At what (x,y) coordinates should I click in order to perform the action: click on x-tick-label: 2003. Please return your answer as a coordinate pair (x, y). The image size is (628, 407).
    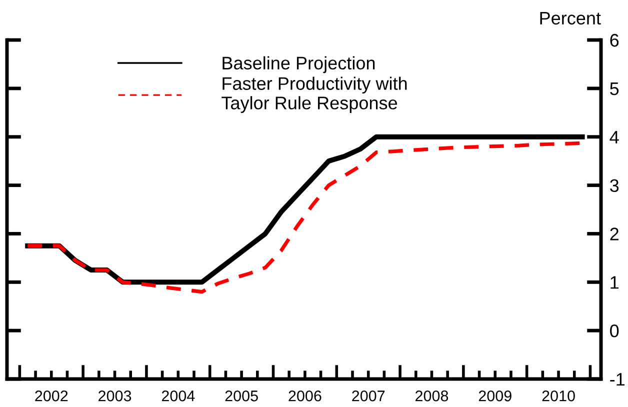
    Looking at the image, I should click on (115, 396).